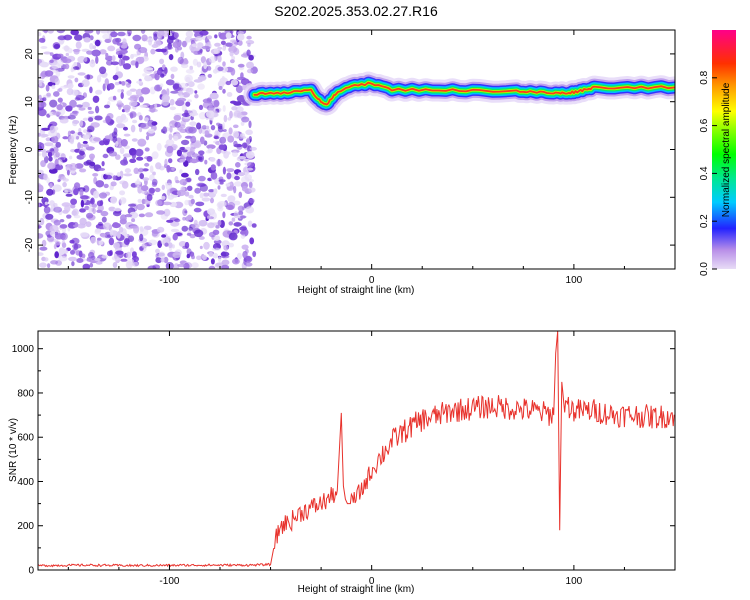 The image size is (750, 600). I want to click on colorbar-tick-label: 0.2, so click(704, 221).